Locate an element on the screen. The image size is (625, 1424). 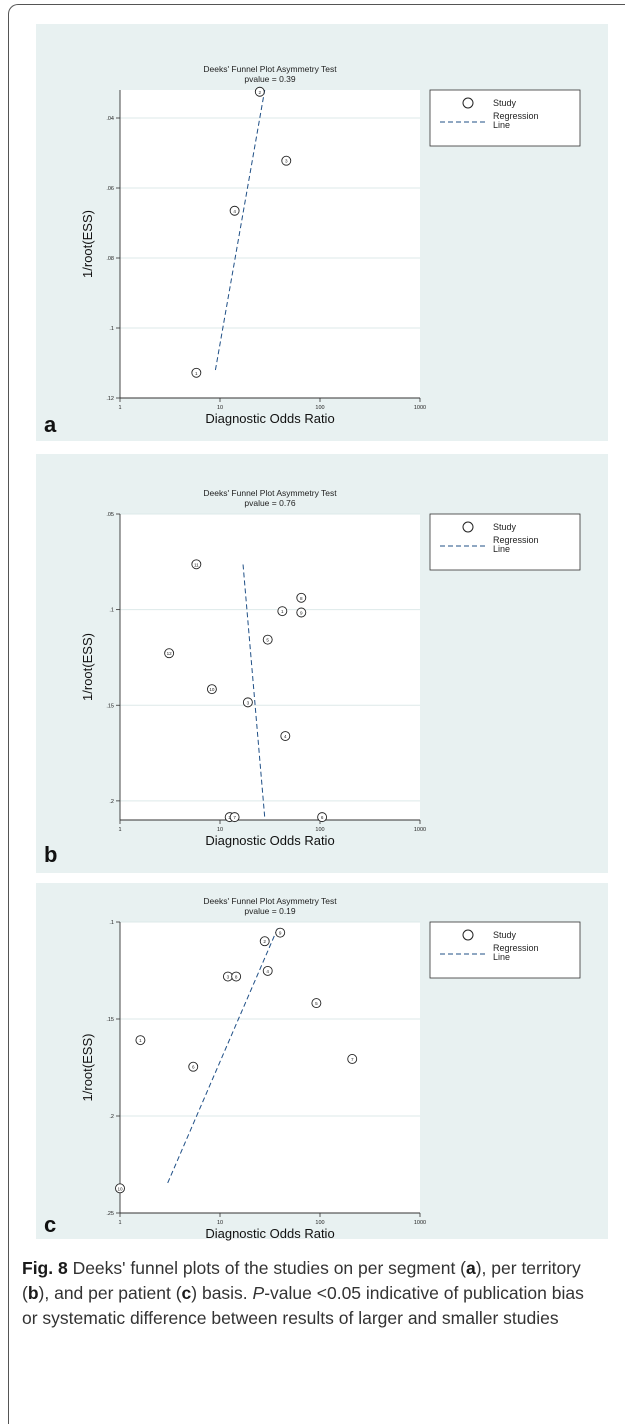
legend-box-b is located at coordinates (505, 542).